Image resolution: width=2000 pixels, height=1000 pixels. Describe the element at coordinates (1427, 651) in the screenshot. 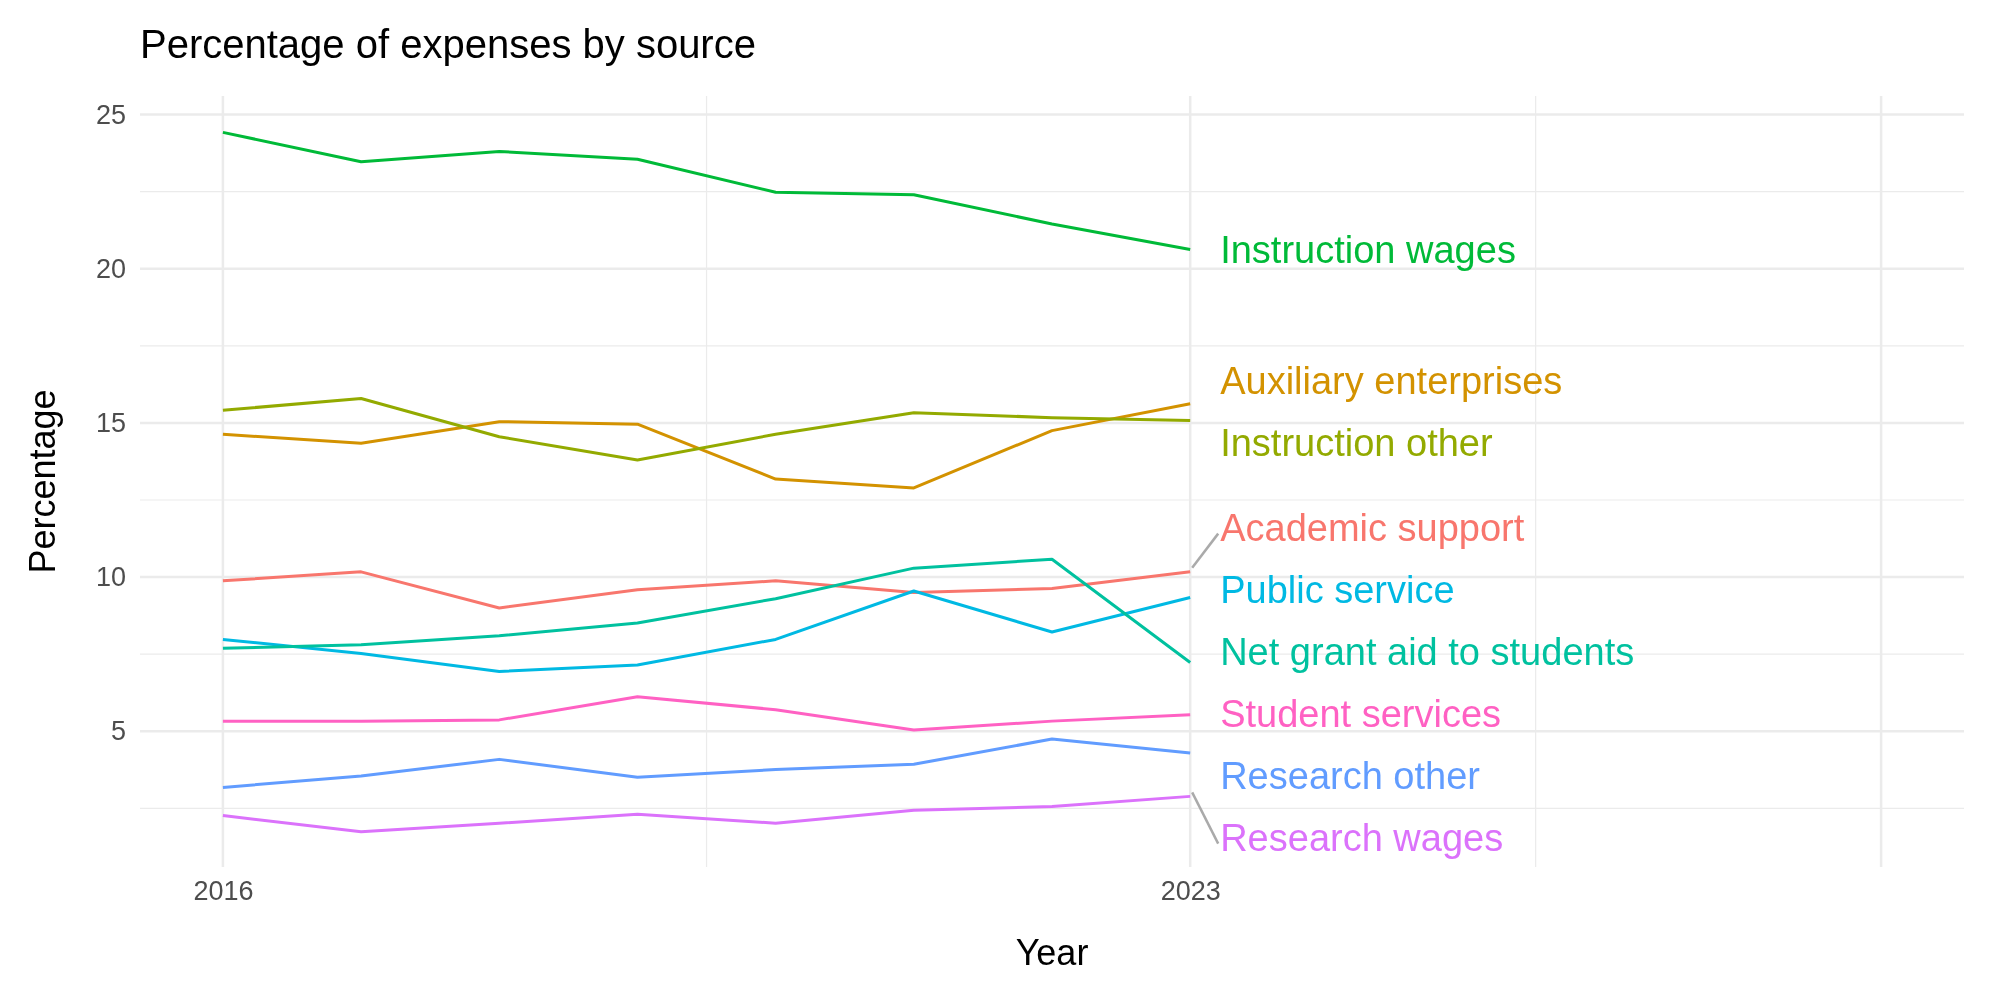

I see `series-label: Net grant aid to students` at that location.